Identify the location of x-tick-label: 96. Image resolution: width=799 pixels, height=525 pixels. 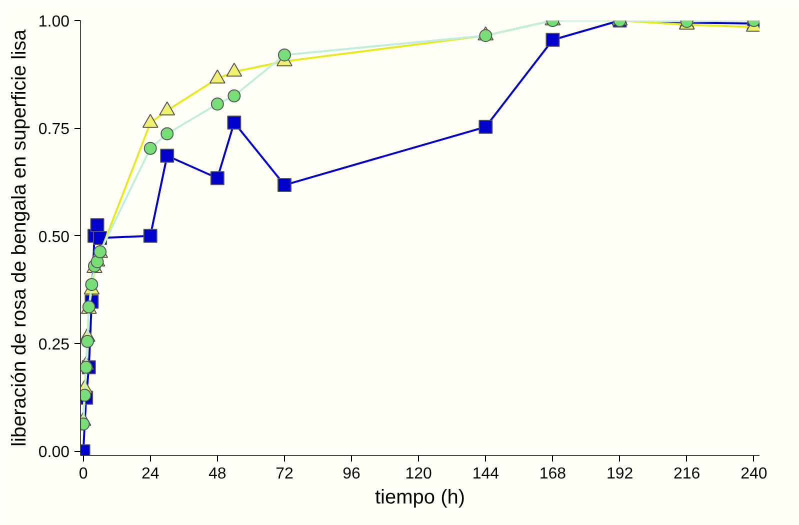
(351, 474).